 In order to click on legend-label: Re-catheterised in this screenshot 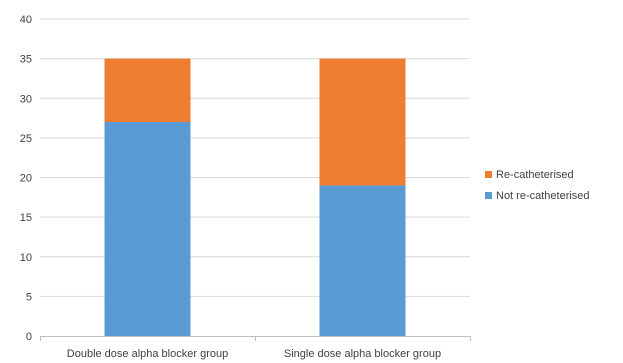, I will do `click(535, 175)`.